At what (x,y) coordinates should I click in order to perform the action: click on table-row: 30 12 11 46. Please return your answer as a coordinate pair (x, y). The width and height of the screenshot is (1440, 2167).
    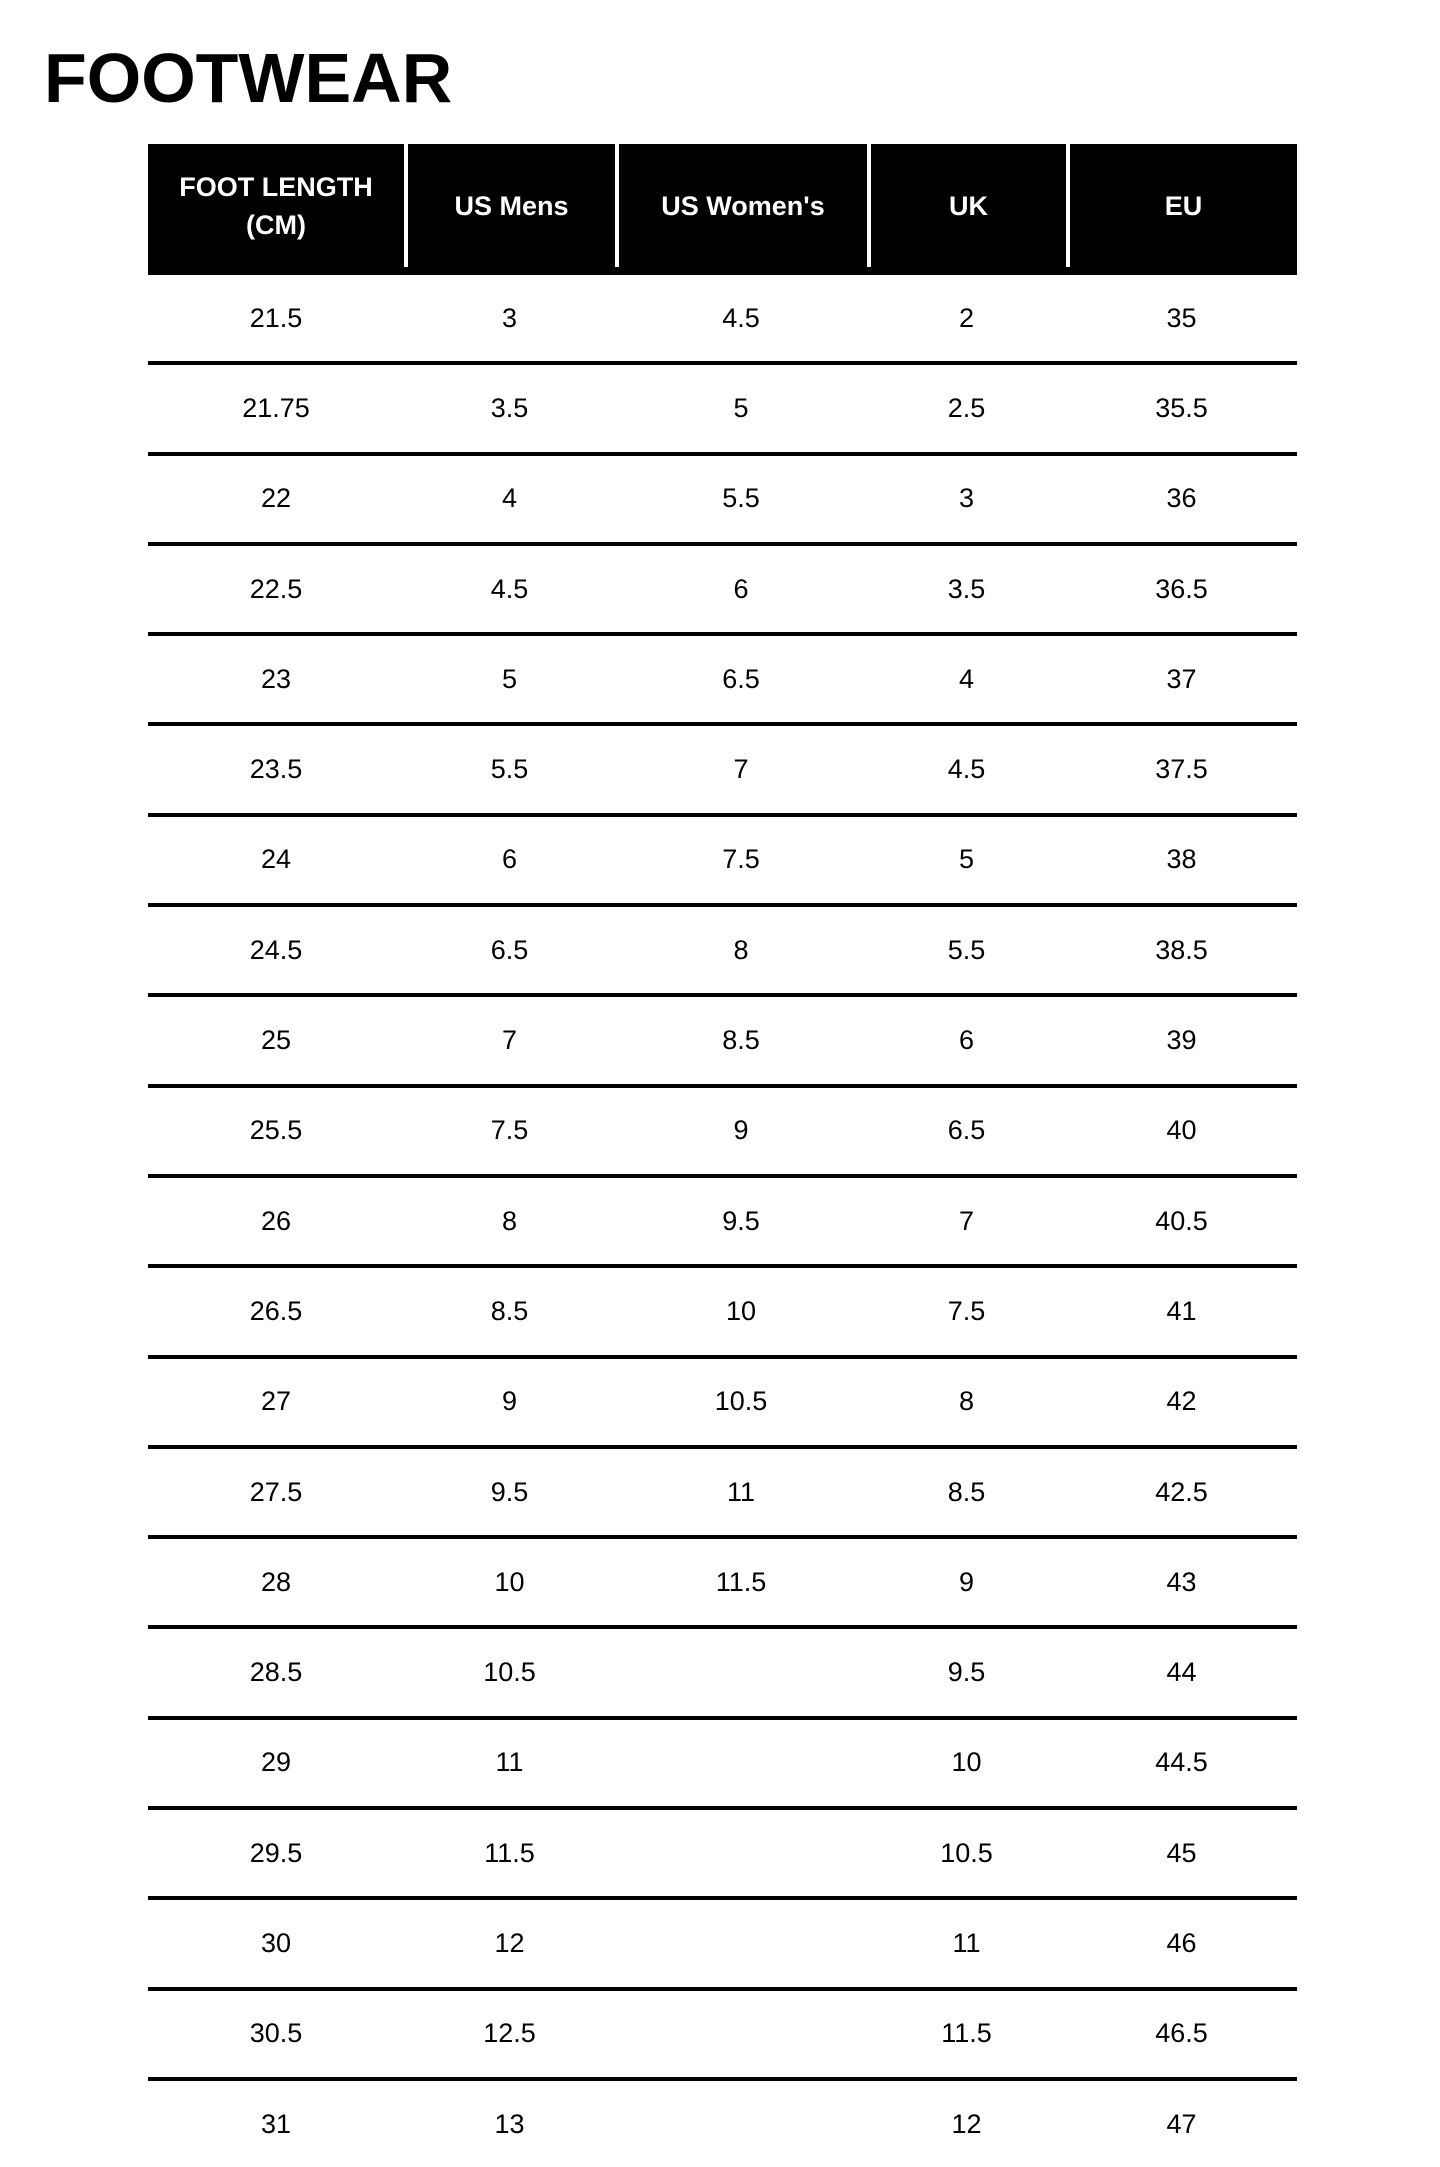
    Looking at the image, I should click on (722, 1945).